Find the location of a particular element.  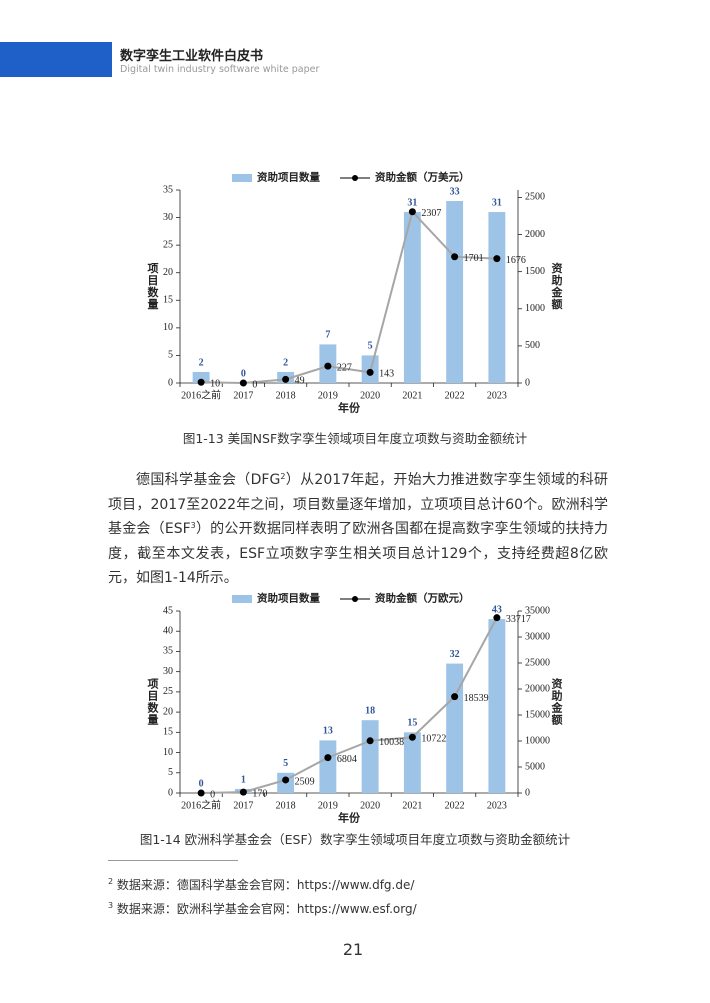

legend-label: 资助金额（万美元） is located at coordinates (422, 176).